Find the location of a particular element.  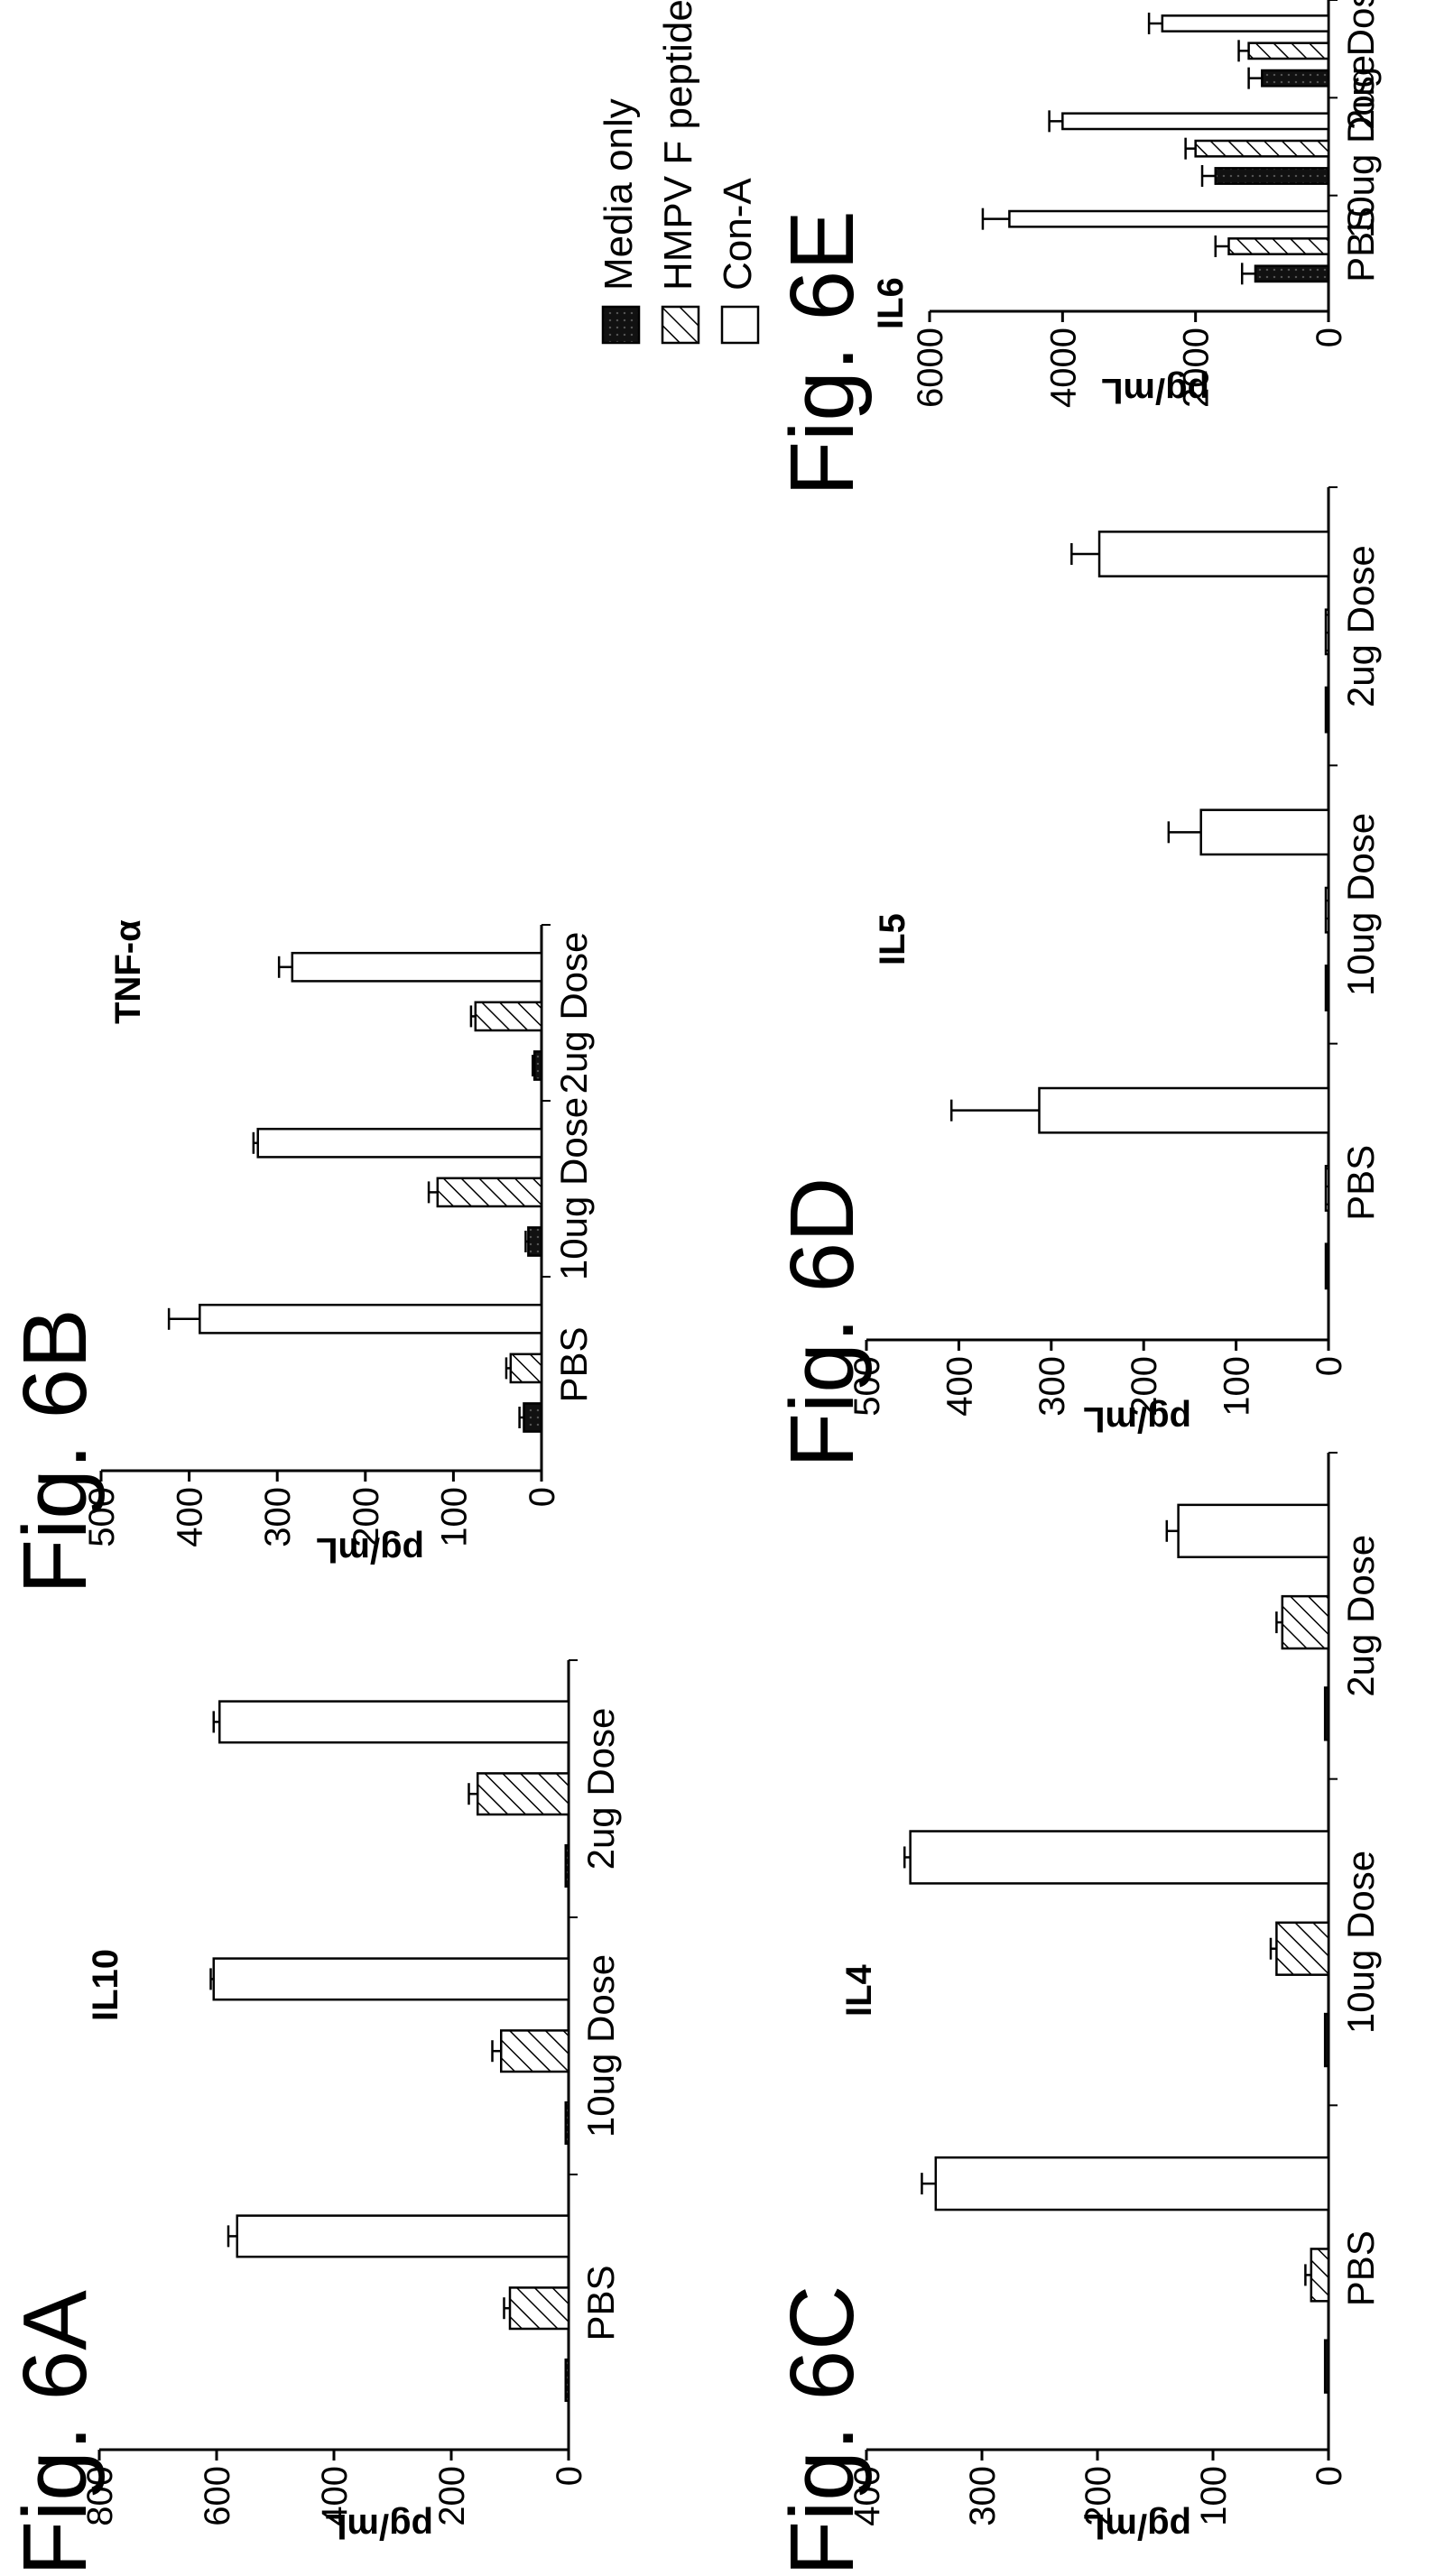

figure-label: Fig. 6D is located at coordinates (822, 1322).